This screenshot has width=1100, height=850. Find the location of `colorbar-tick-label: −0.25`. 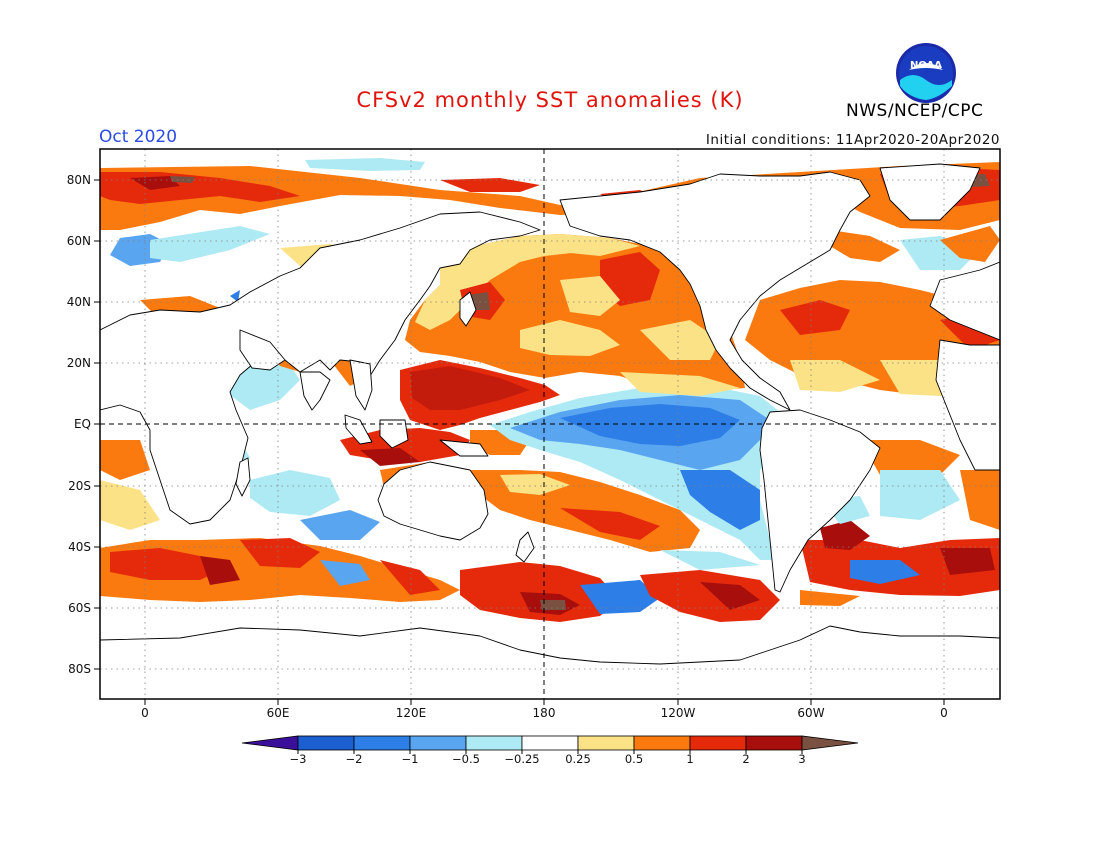

colorbar-tick-label: −0.25 is located at coordinates (521, 759).